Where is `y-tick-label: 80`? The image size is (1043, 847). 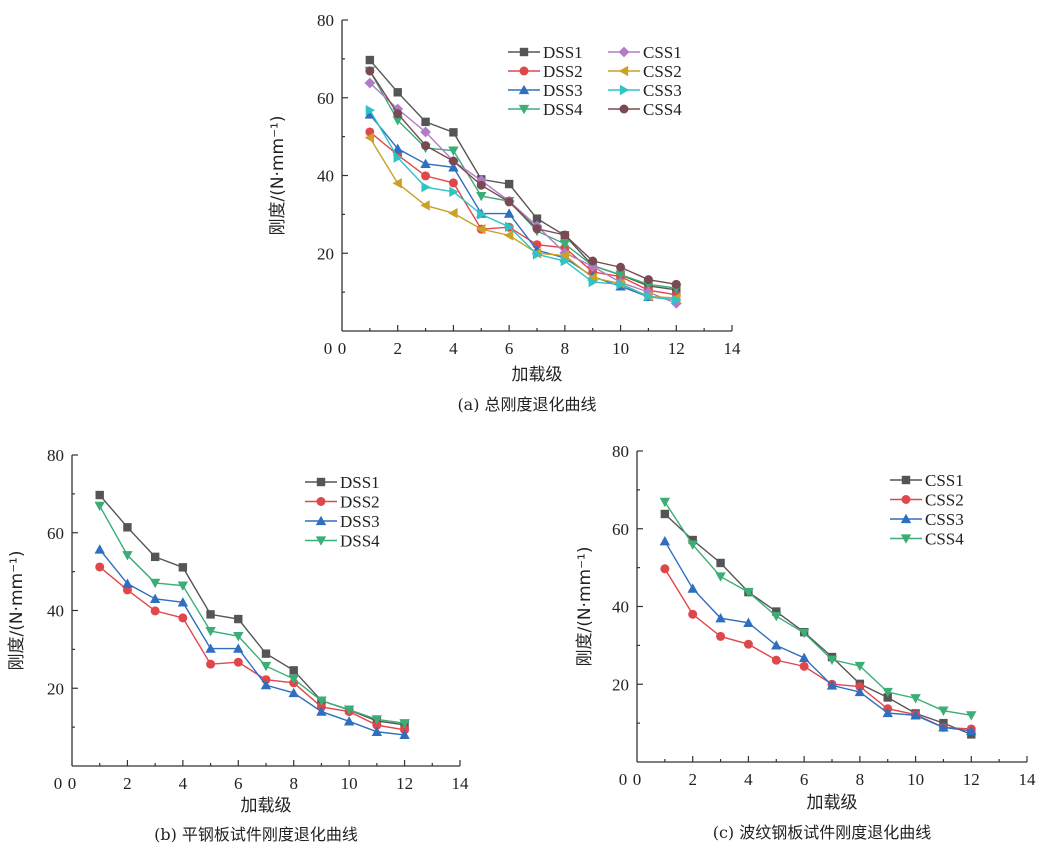 y-tick-label: 80 is located at coordinates (620, 451).